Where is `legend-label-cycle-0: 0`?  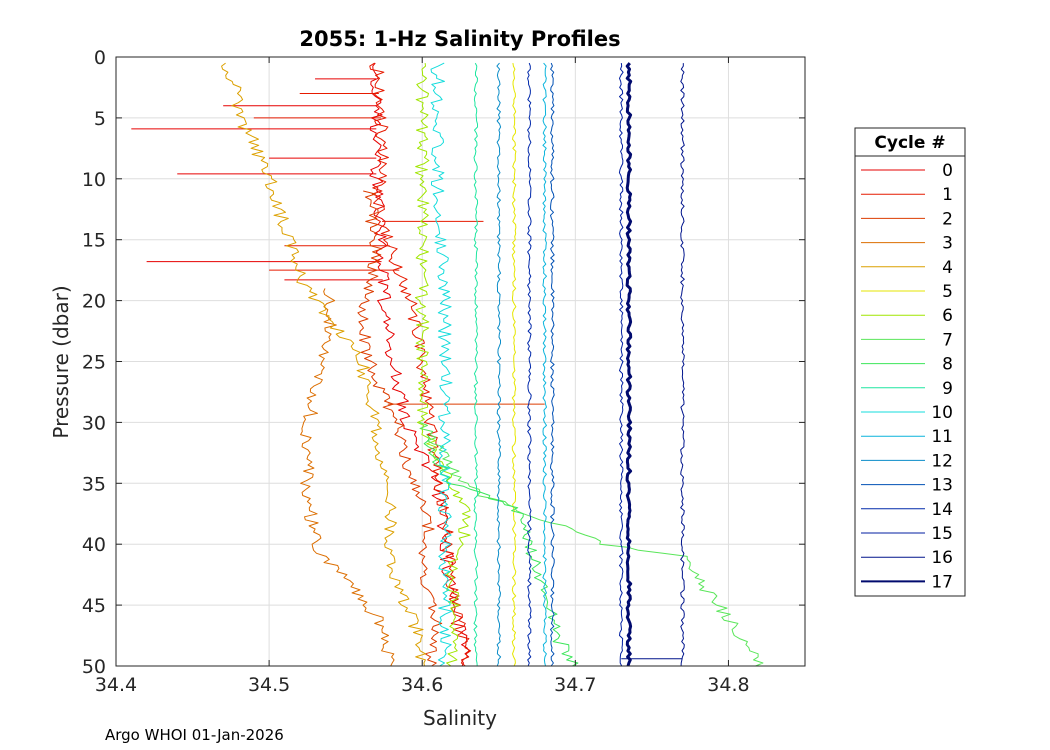 legend-label-cycle-0: 0 is located at coordinates (947, 171).